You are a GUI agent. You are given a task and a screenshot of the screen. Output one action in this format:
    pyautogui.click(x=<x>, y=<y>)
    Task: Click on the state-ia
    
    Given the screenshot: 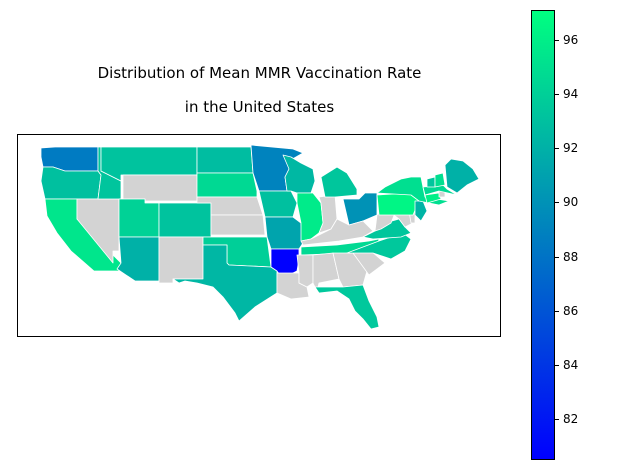 What is the action you would take?
    pyautogui.click(x=278, y=204)
    